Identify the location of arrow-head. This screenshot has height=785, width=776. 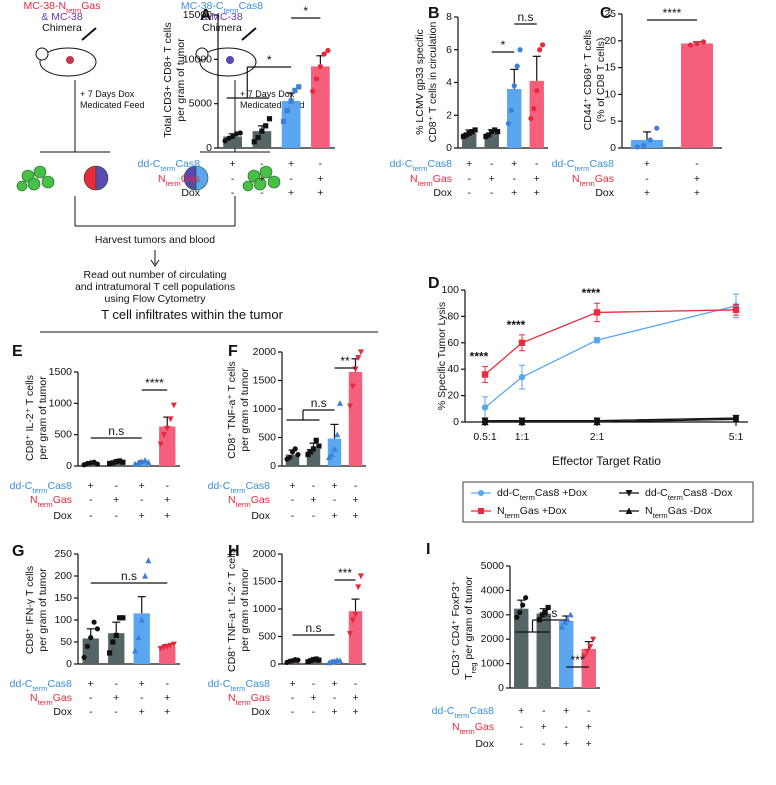
(155, 263).